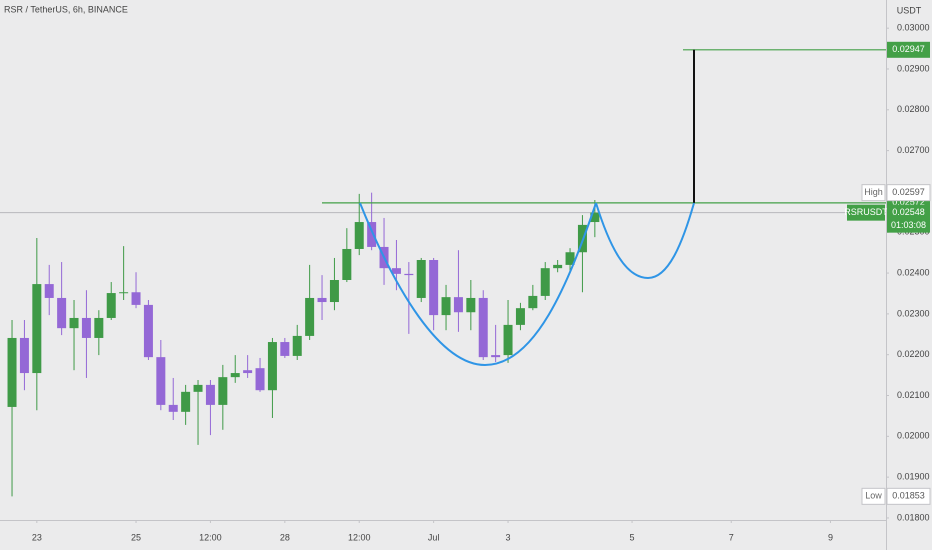 The width and height of the screenshot is (932, 550). Describe the element at coordinates (731, 537) in the screenshot. I see `x-tick-label: 7` at that location.